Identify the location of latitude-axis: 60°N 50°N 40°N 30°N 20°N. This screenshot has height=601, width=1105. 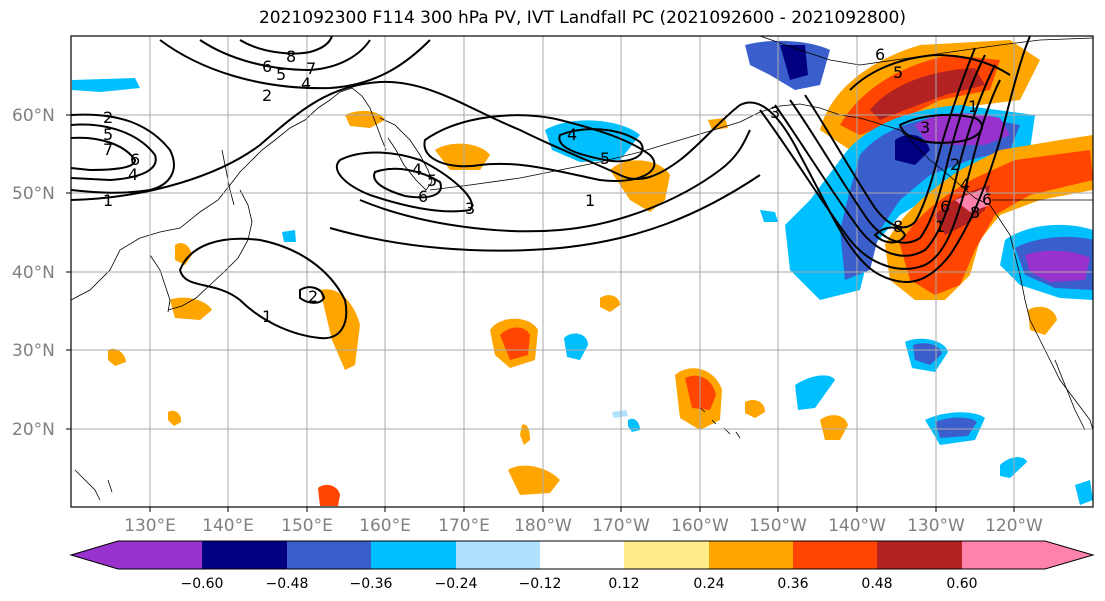
(41, 273).